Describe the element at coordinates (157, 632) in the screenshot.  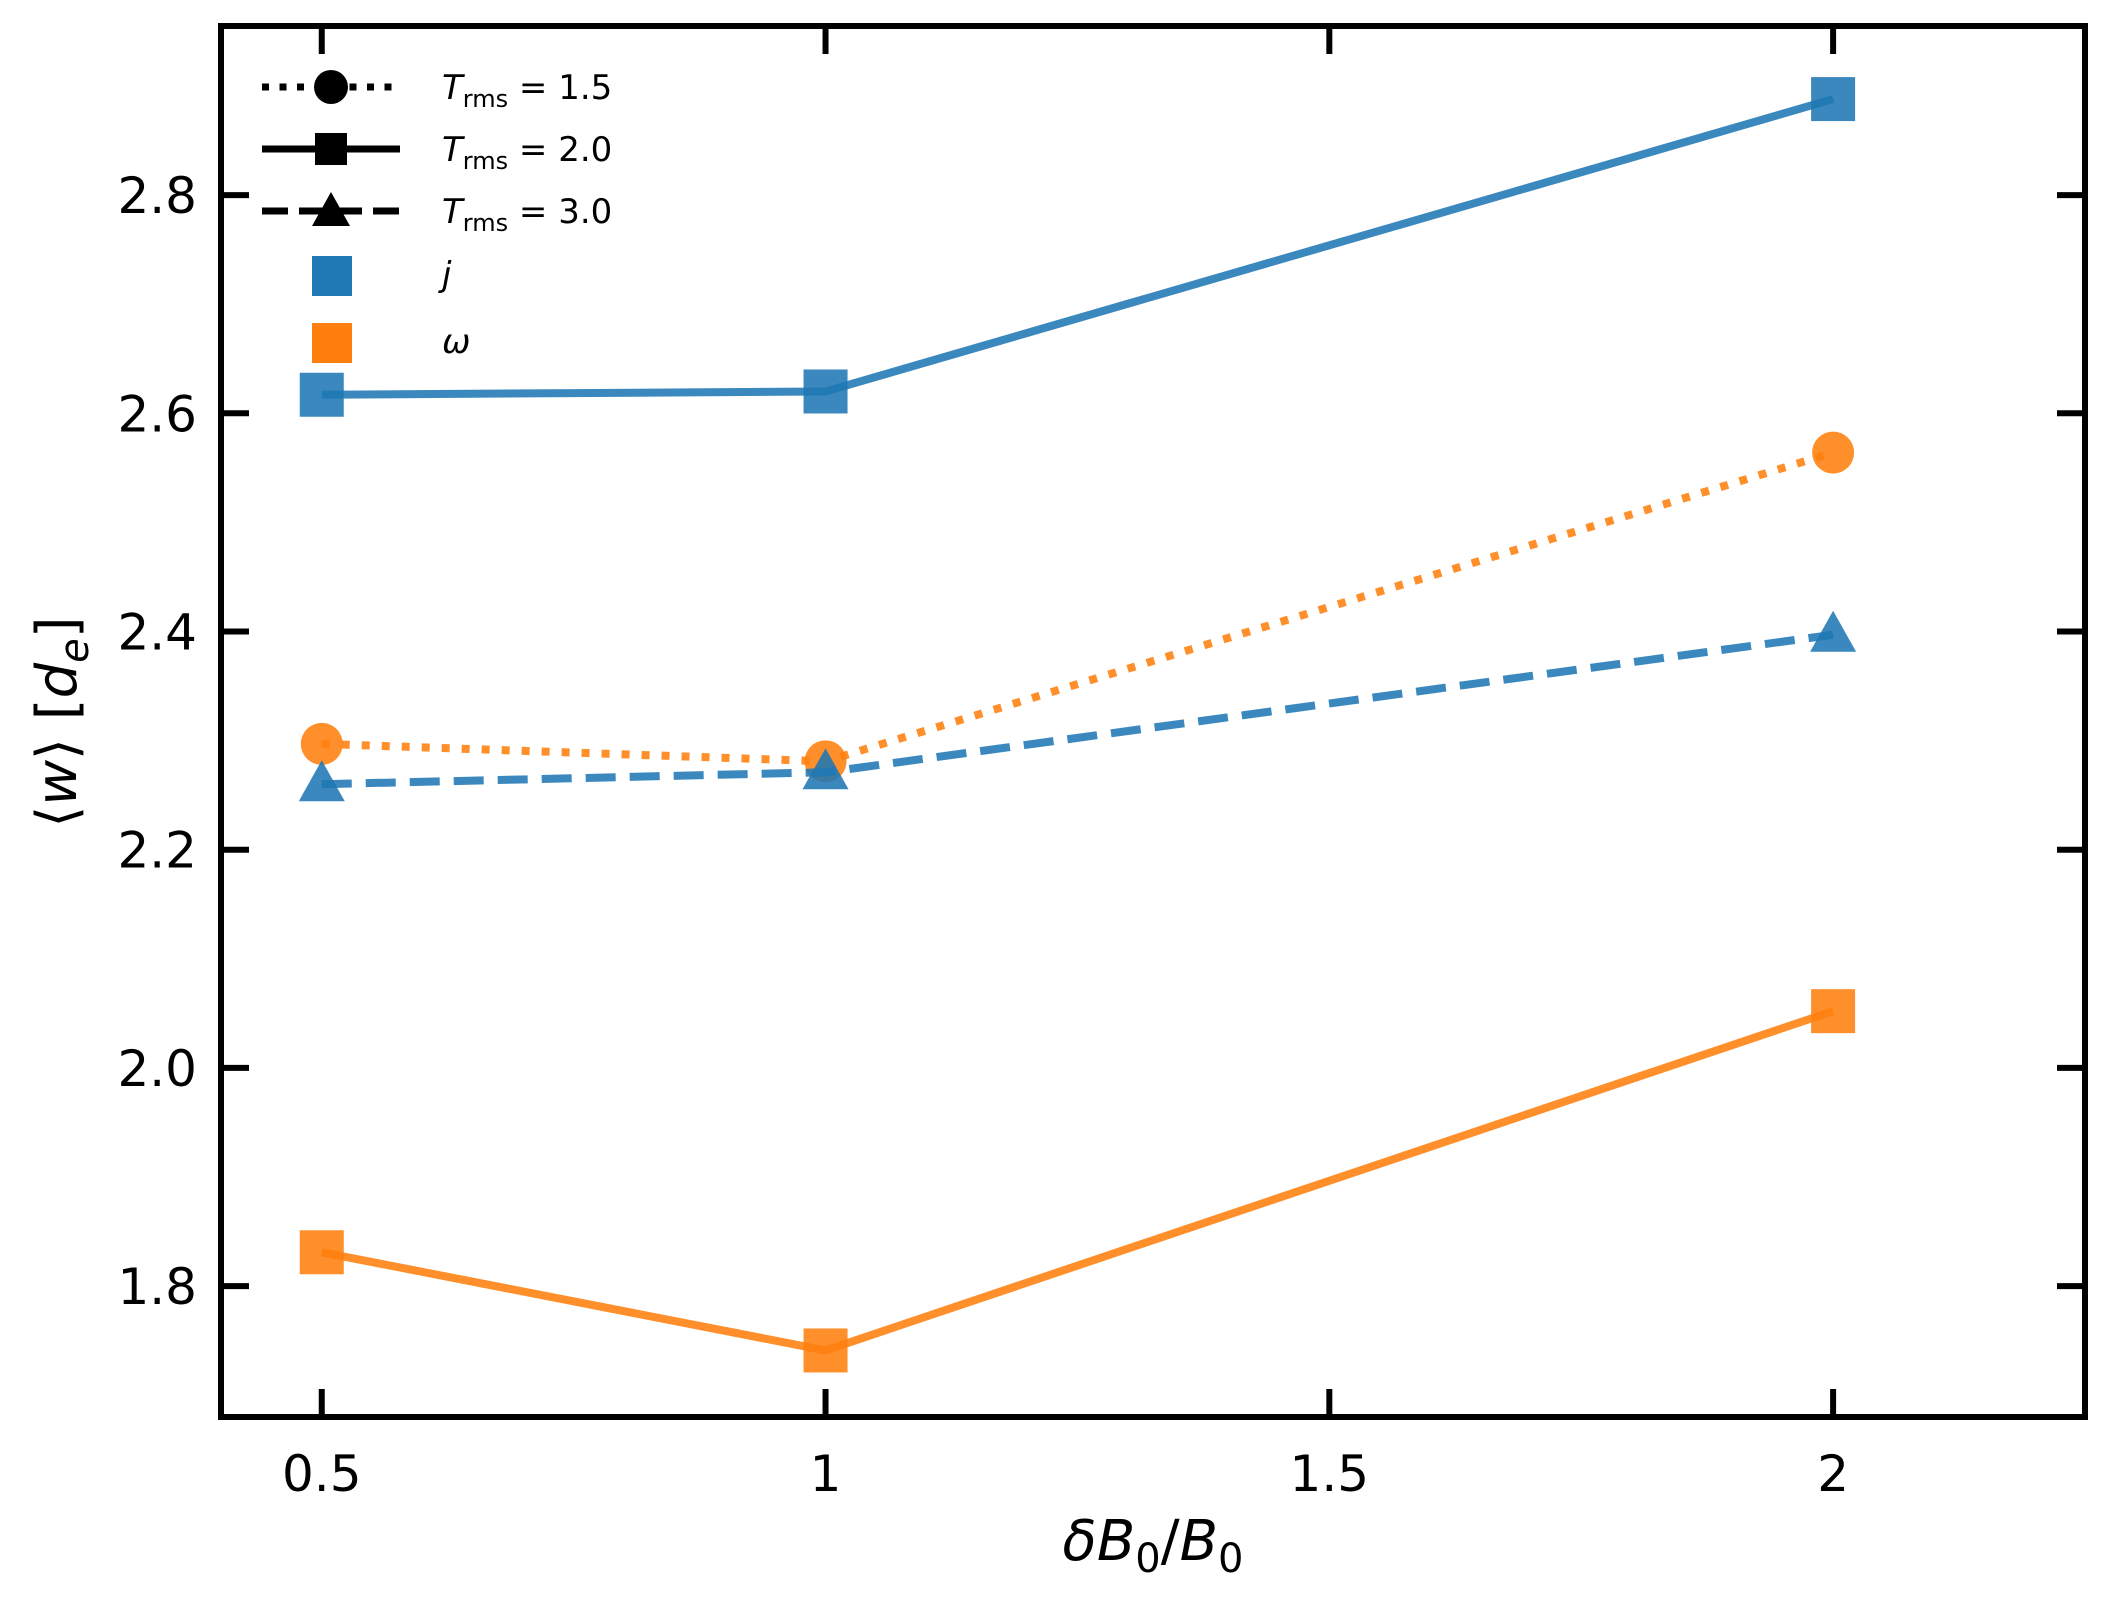
I see `y-tick-label: 2.4` at that location.